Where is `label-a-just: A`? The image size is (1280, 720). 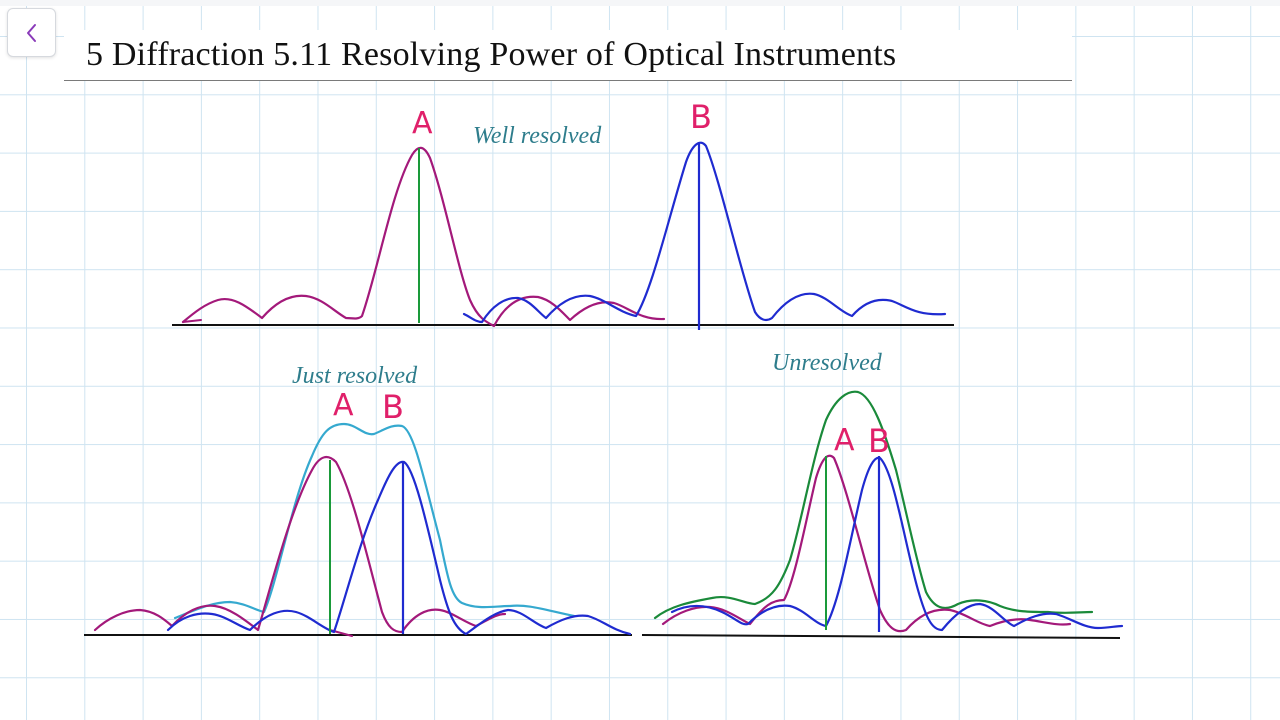 label-a-just: A is located at coordinates (343, 405).